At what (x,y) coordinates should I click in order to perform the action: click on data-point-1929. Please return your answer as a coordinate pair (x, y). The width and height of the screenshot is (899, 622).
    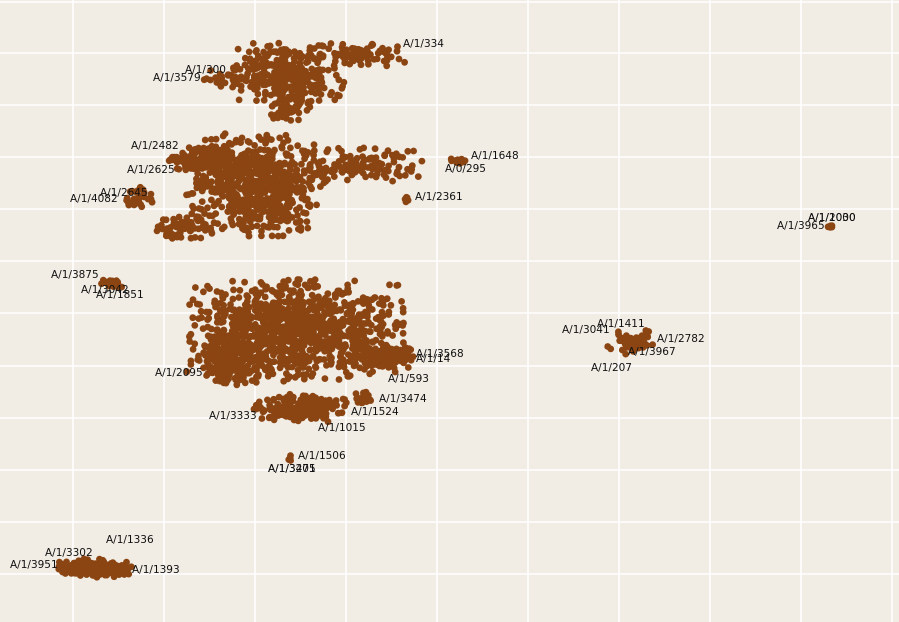
    Looking at the image, I should click on (207, 286).